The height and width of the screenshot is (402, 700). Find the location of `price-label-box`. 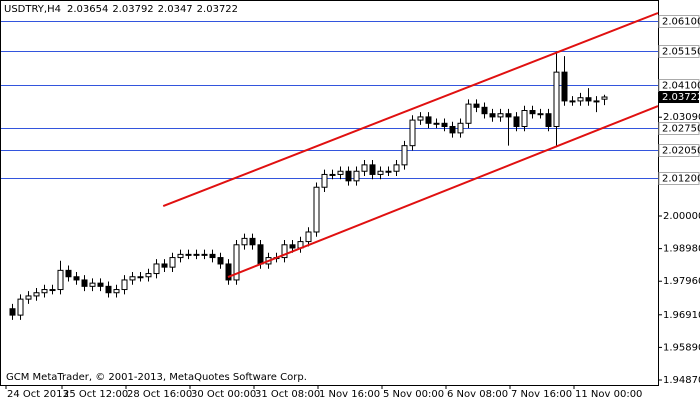

price-label-box is located at coordinates (679, 97).